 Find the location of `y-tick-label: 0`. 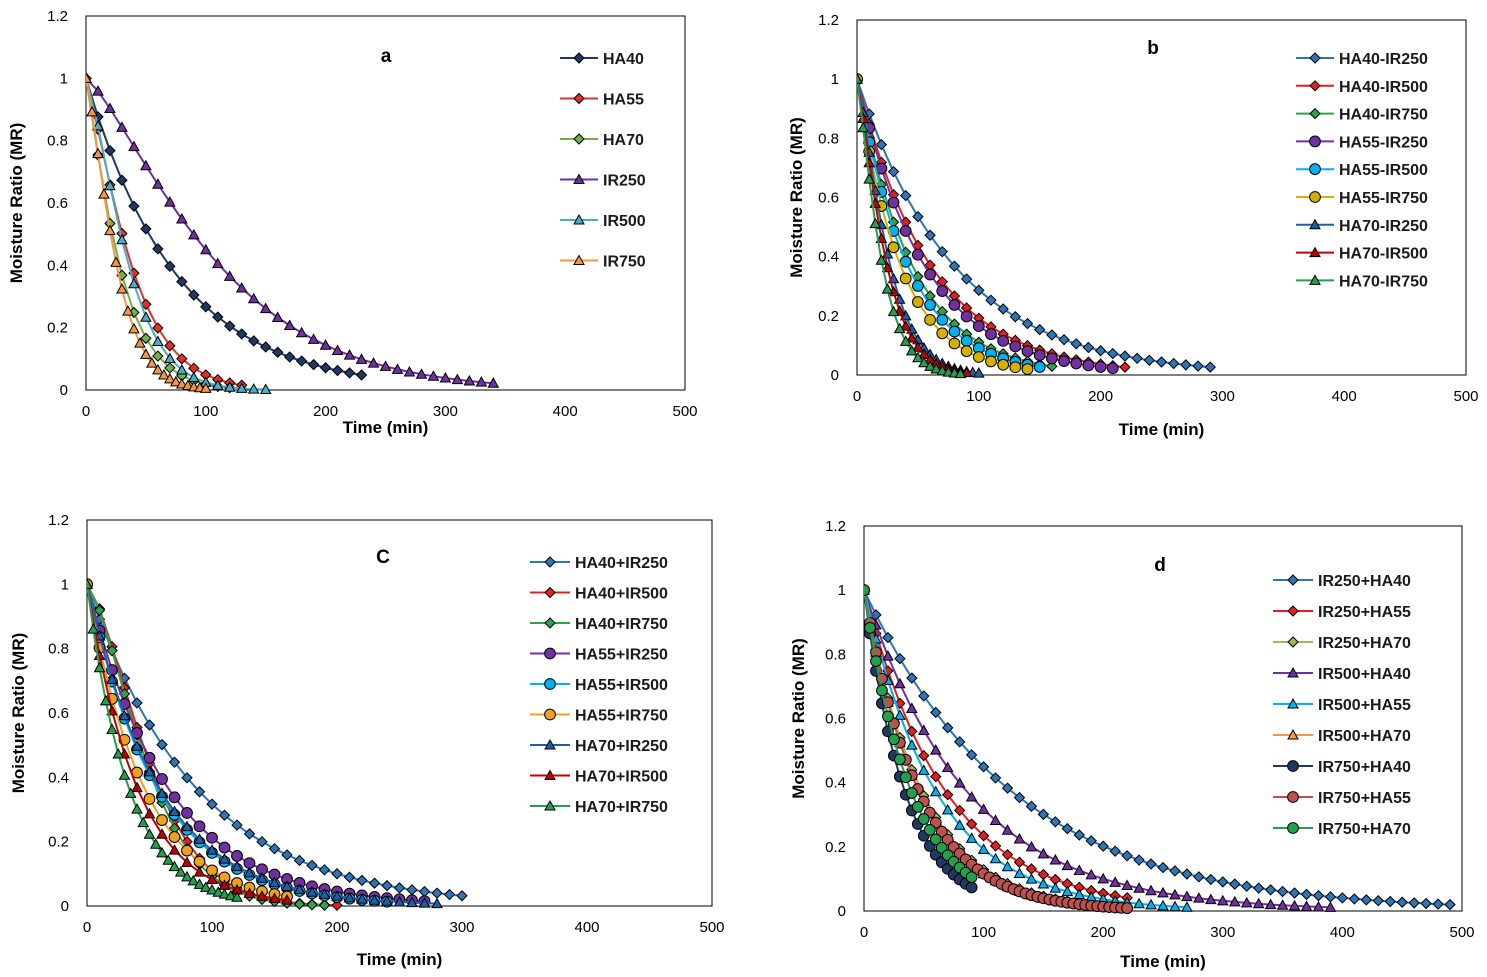

y-tick-label: 0 is located at coordinates (64, 390).